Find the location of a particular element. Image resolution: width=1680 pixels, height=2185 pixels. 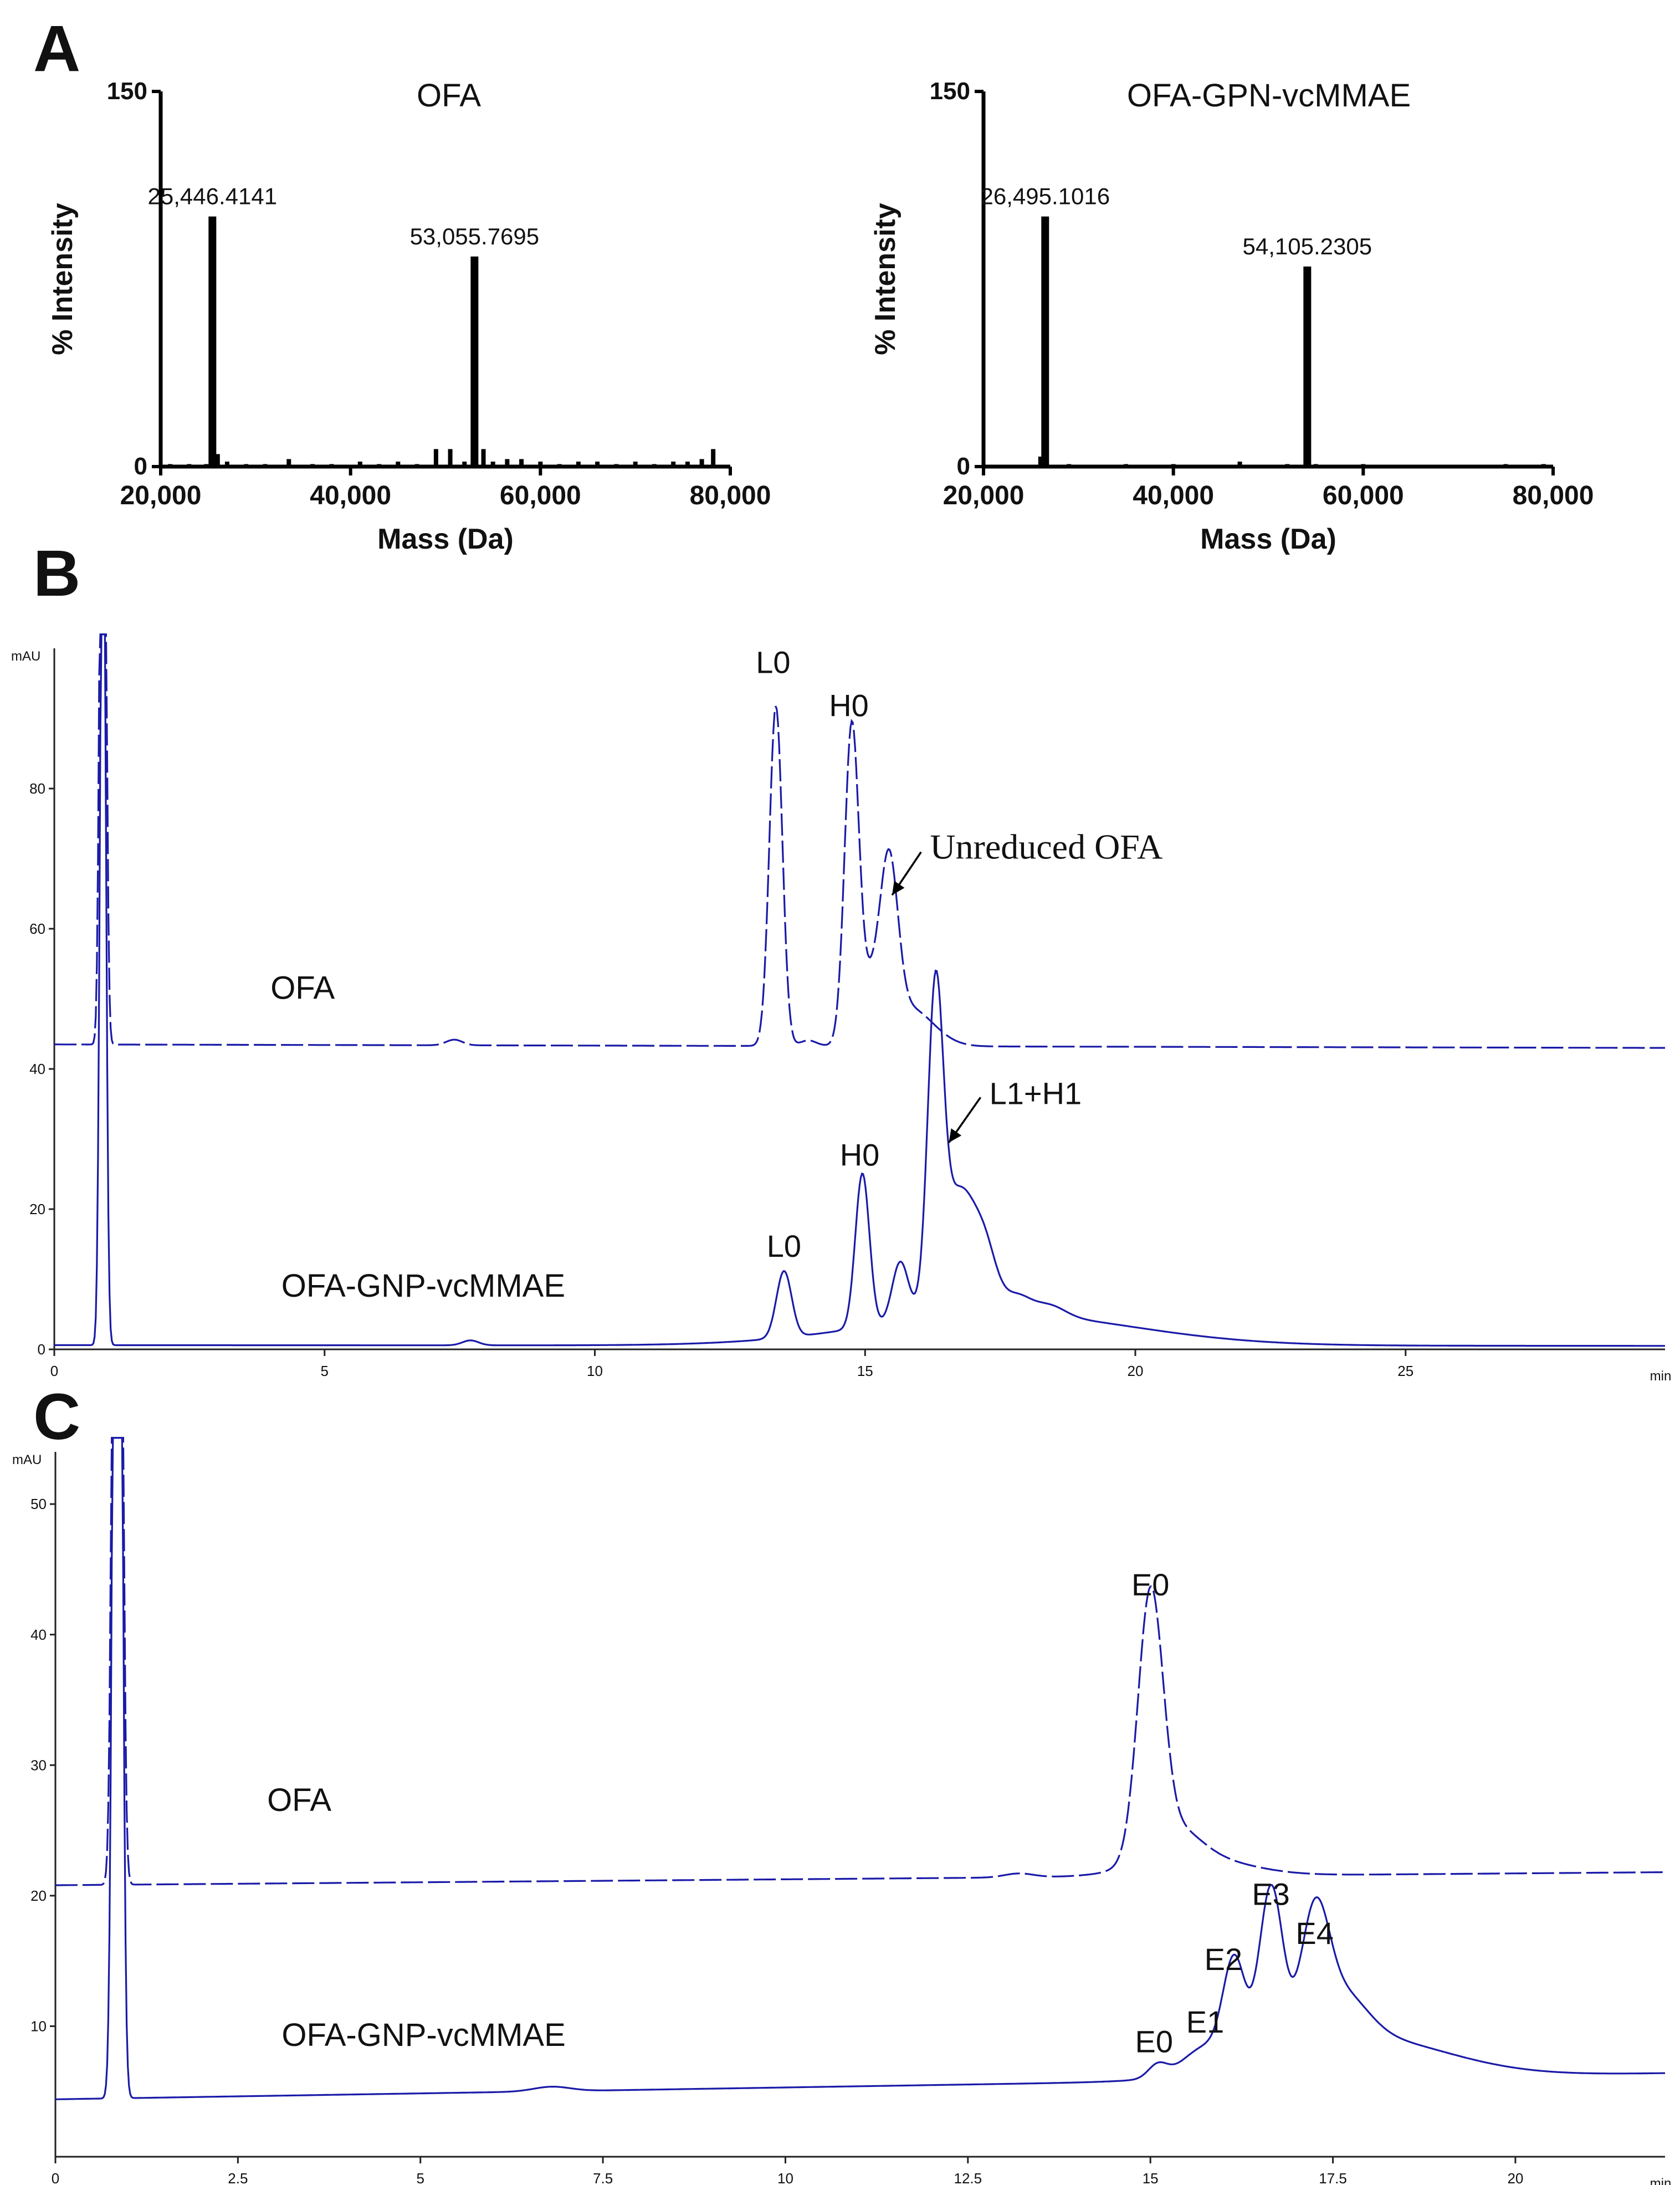

x-tick-label: 60,000 is located at coordinates (1363, 496).